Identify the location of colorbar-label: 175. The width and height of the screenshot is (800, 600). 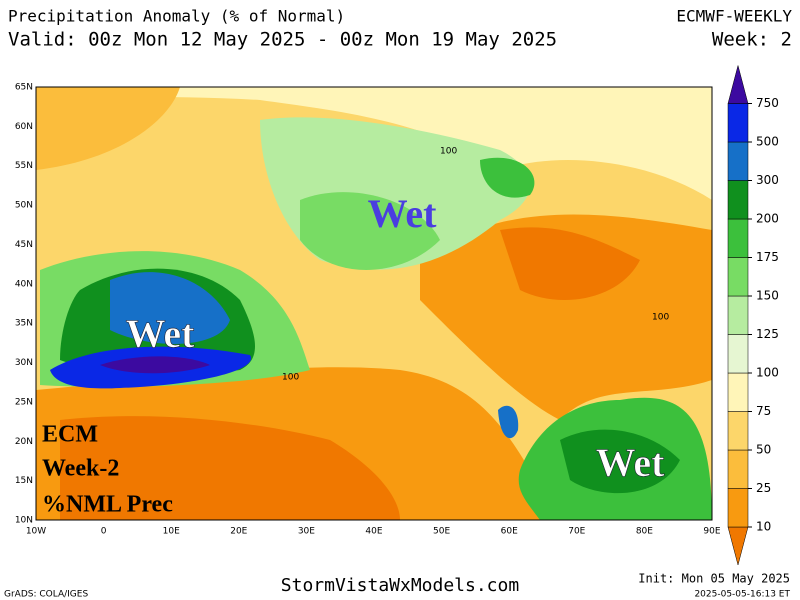
(767, 257).